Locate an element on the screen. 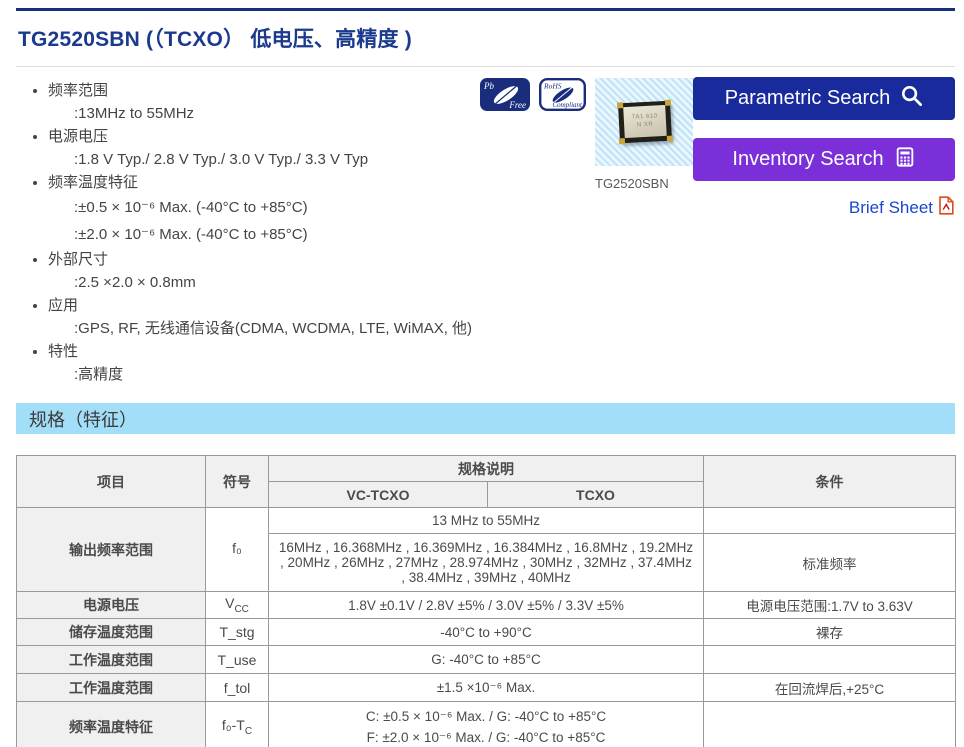 The height and width of the screenshot is (747, 964). pdf-icon is located at coordinates (946, 208).